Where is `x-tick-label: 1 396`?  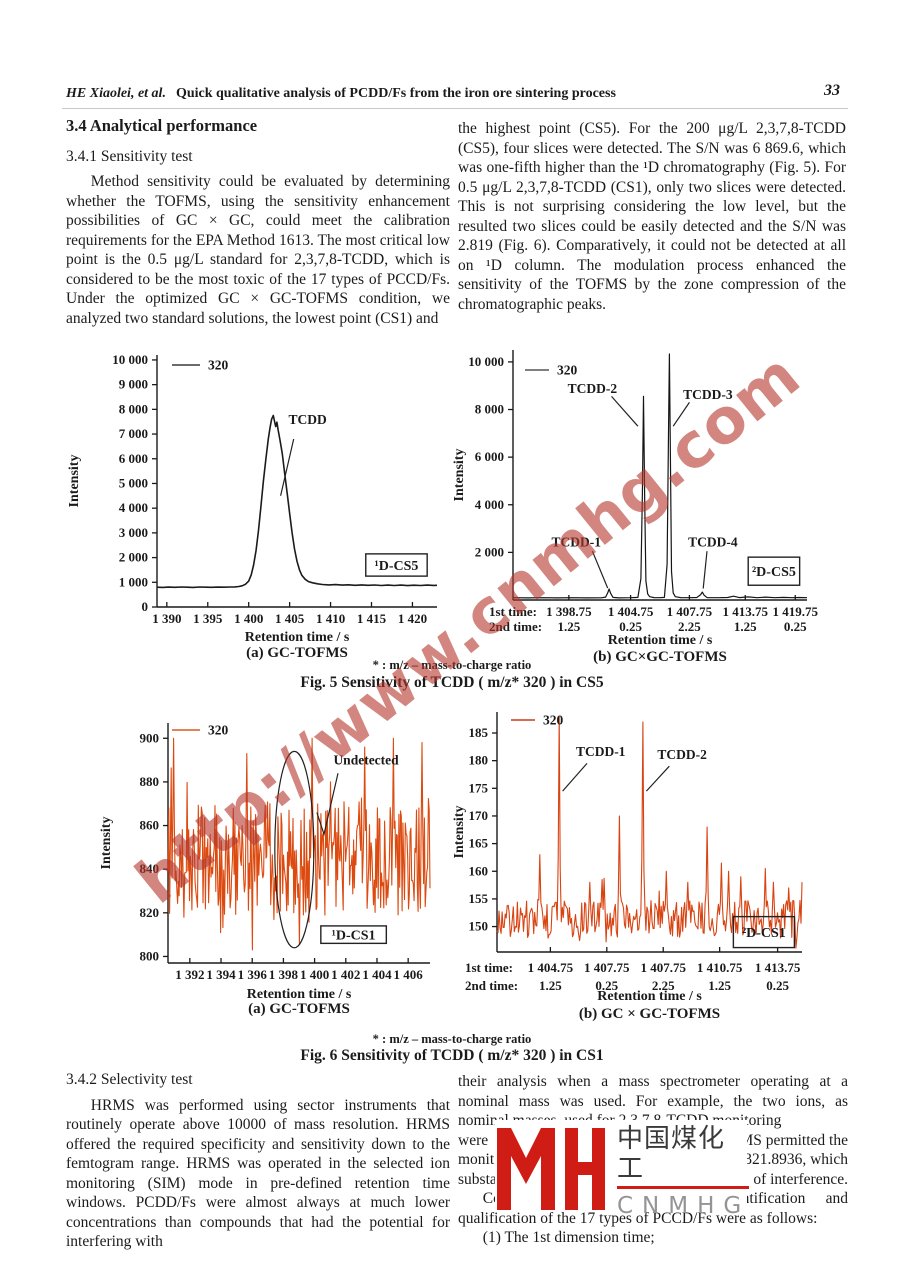 x-tick-label: 1 396 is located at coordinates (253, 974).